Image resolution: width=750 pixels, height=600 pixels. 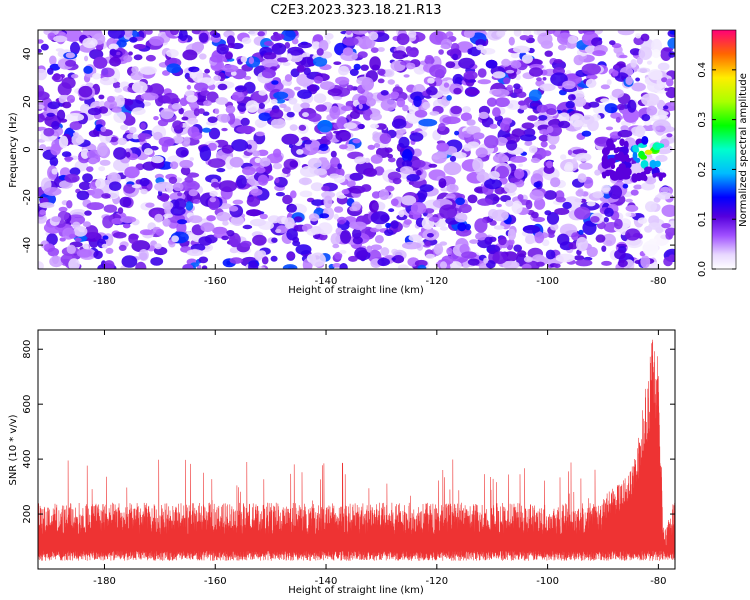 I want to click on x-tick-label: -120, so click(x=436, y=281).